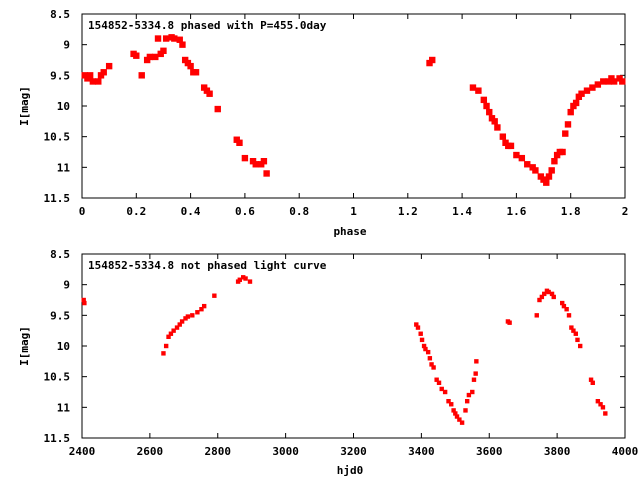 This screenshot has height=480, width=640. What do you see at coordinates (489, 451) in the screenshot?
I see `x-tick-label: 3600` at bounding box center [489, 451].